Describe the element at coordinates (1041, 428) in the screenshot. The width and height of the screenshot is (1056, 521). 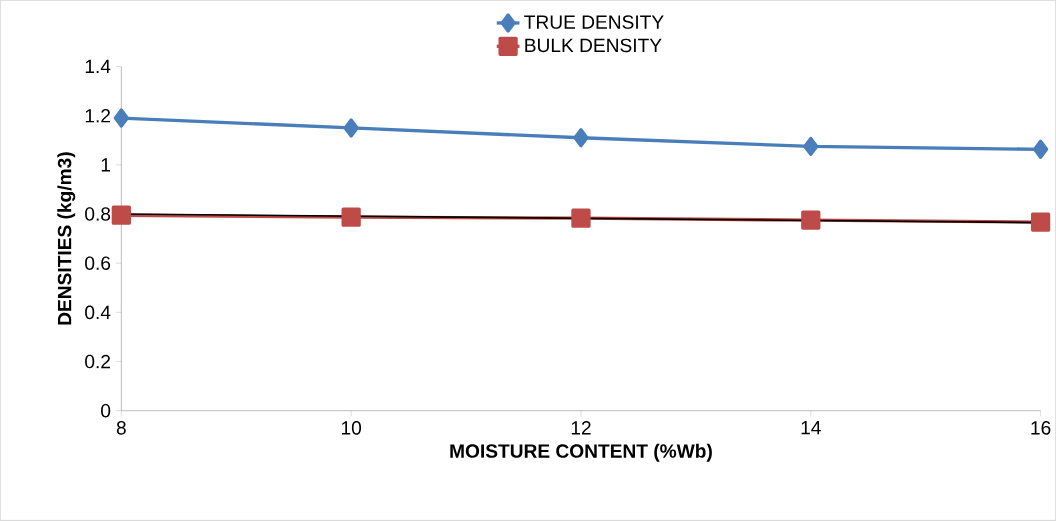
I see `x-tick-label: 16` at that location.